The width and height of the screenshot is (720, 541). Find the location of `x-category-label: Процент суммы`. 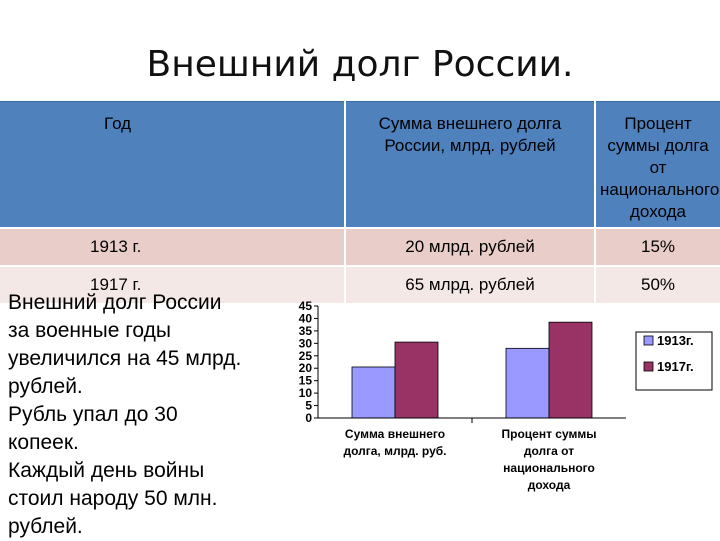

x-category-label: Процент суммы is located at coordinates (549, 434).